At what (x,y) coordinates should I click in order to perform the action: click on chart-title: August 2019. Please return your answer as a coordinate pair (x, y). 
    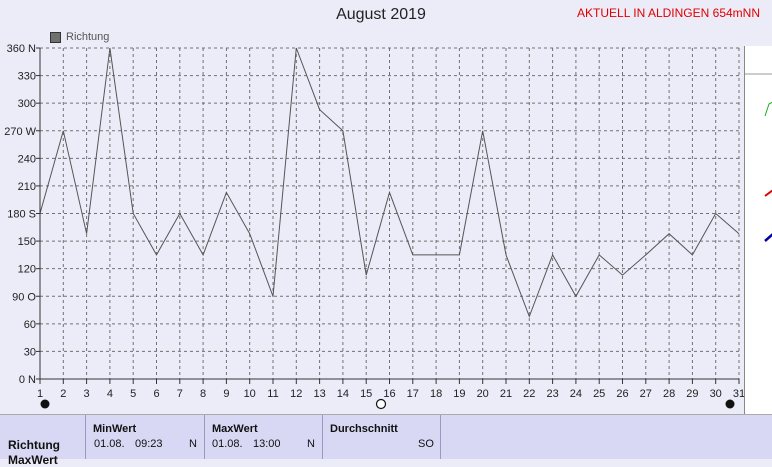
    Looking at the image, I should click on (381, 14).